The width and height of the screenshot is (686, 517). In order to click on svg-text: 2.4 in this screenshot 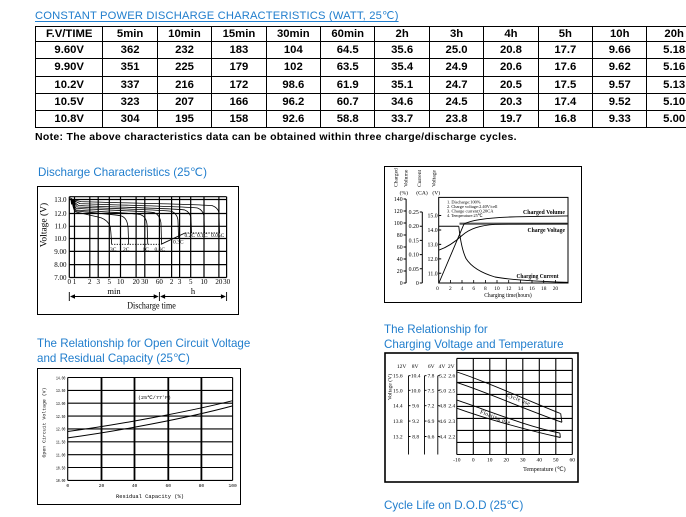, I will do `click(451, 407)`.